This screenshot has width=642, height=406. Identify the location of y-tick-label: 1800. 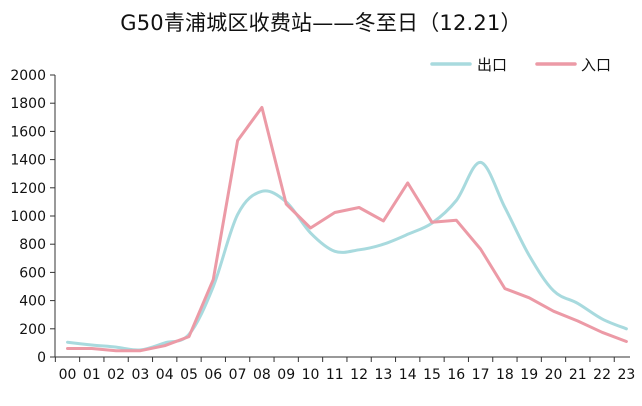
(28, 104).